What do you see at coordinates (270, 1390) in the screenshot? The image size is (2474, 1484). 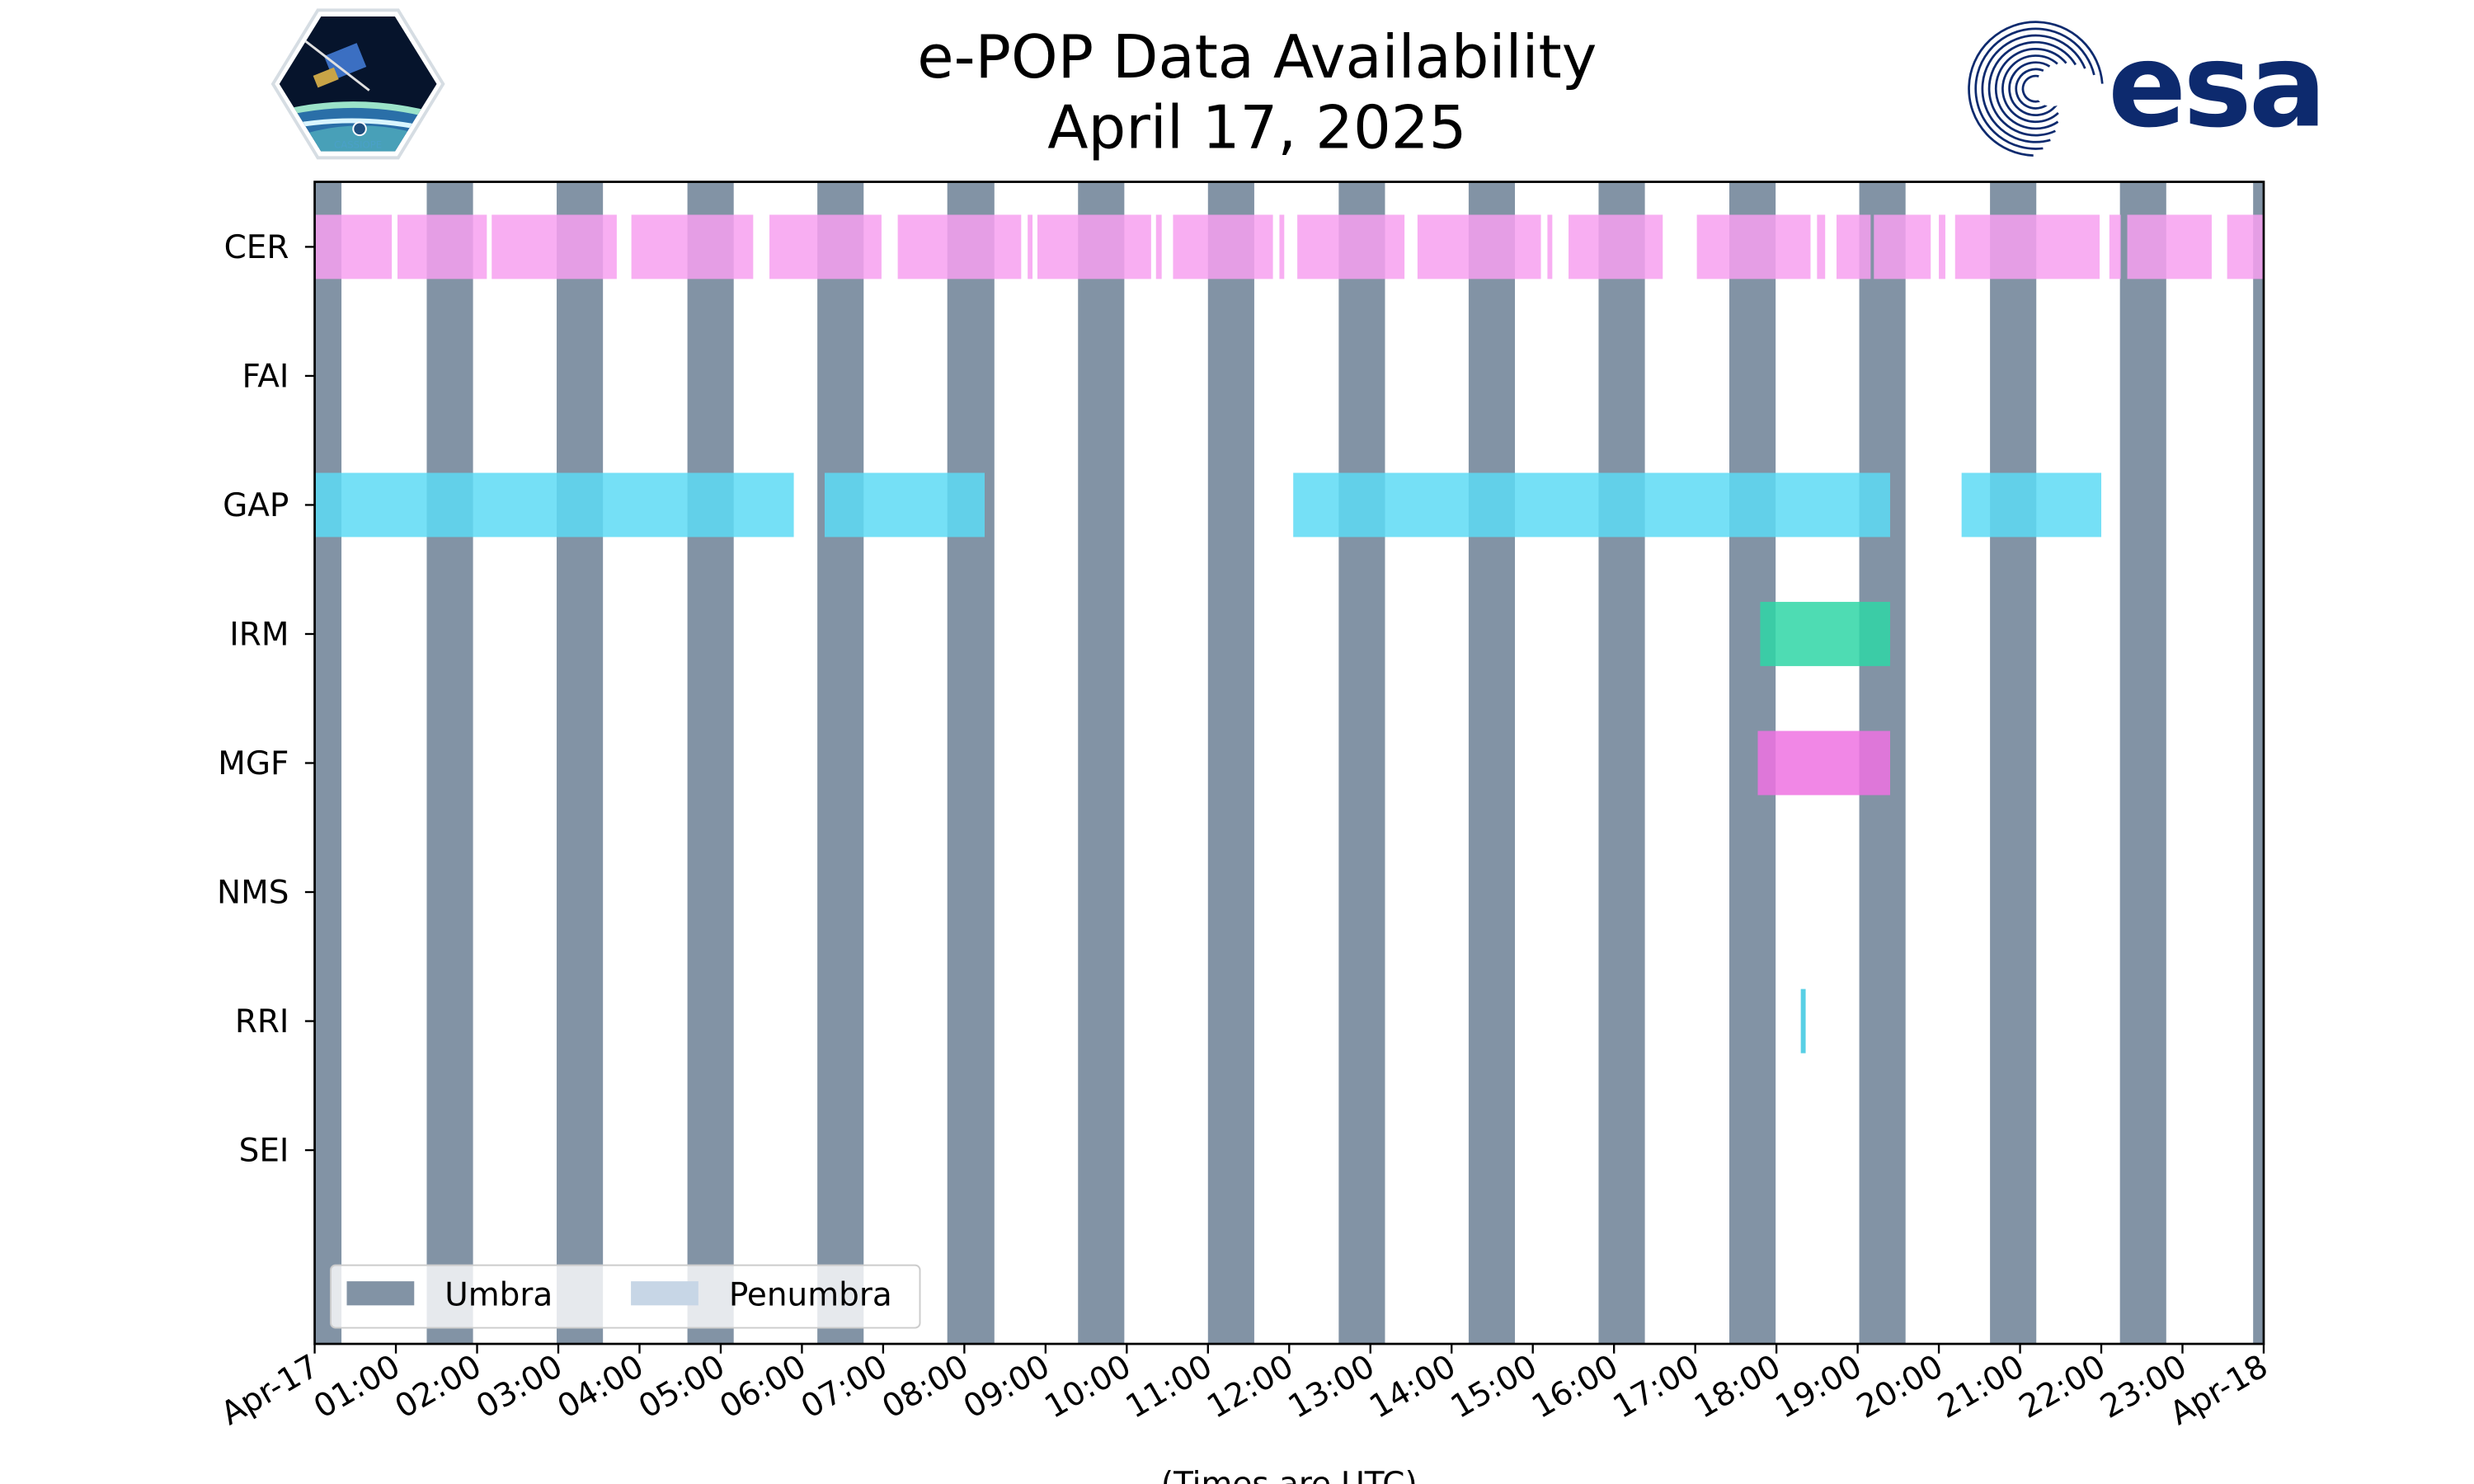 I see `x-tick-label-0: Apr-17` at bounding box center [270, 1390].